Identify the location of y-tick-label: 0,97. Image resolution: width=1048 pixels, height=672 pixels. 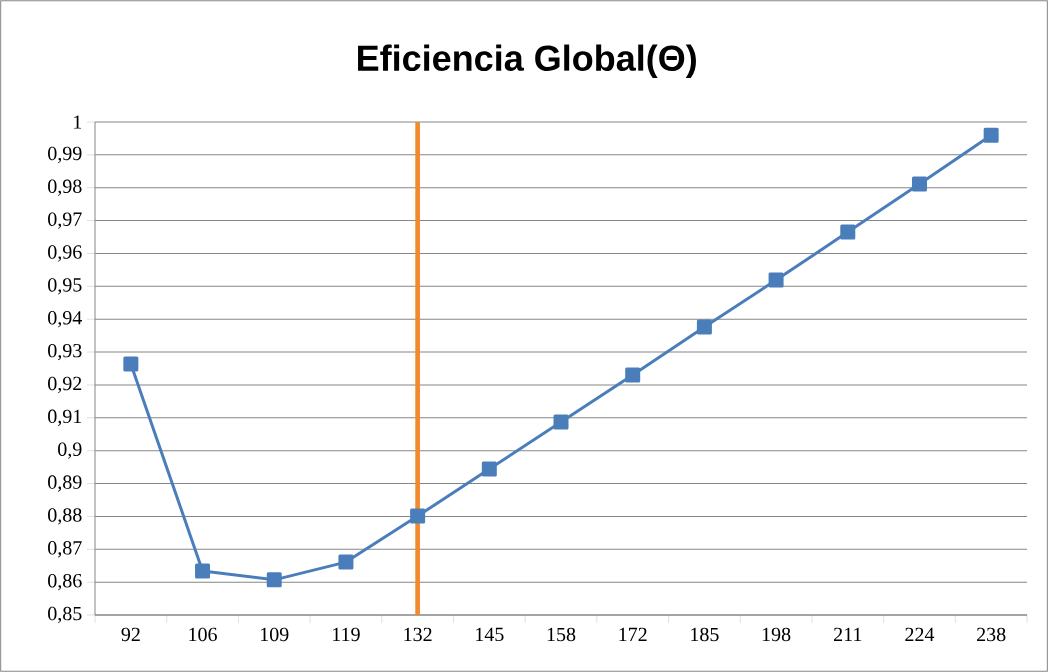
(65, 220).